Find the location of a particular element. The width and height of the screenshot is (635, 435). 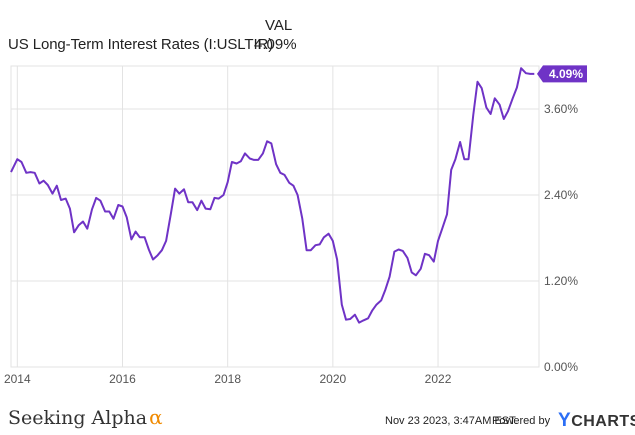

alpha-symbol-icon: α is located at coordinates (156, 417).